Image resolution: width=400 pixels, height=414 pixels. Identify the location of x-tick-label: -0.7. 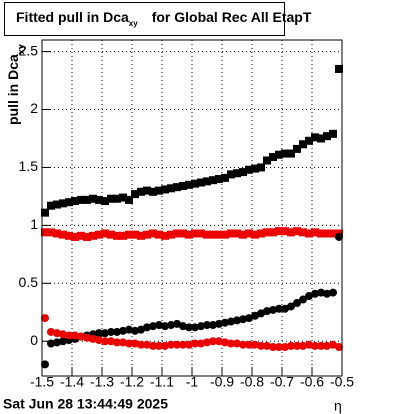
(282, 382).